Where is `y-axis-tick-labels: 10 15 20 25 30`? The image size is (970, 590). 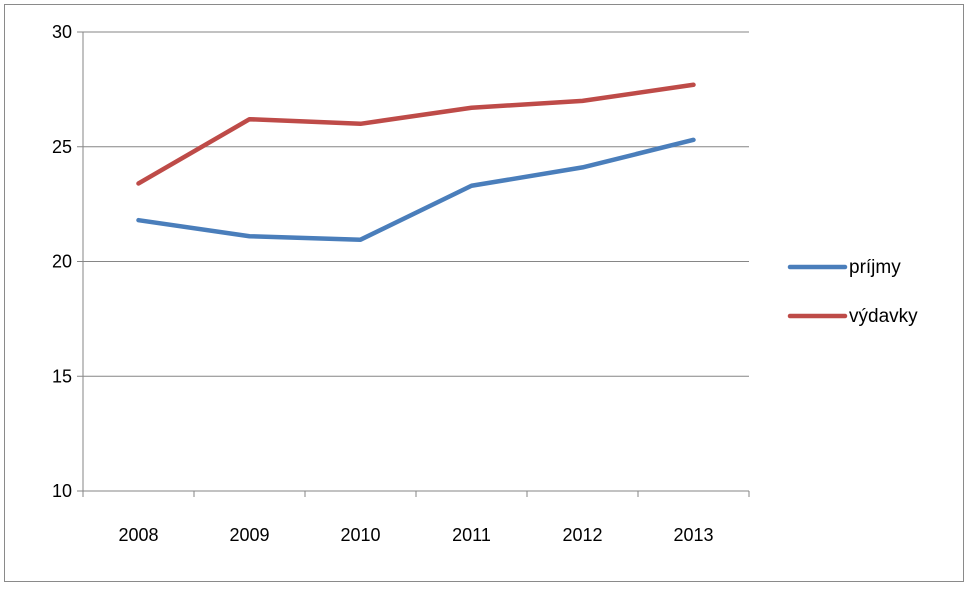
y-axis-tick-labels: 10 15 20 25 30 is located at coordinates (62, 261).